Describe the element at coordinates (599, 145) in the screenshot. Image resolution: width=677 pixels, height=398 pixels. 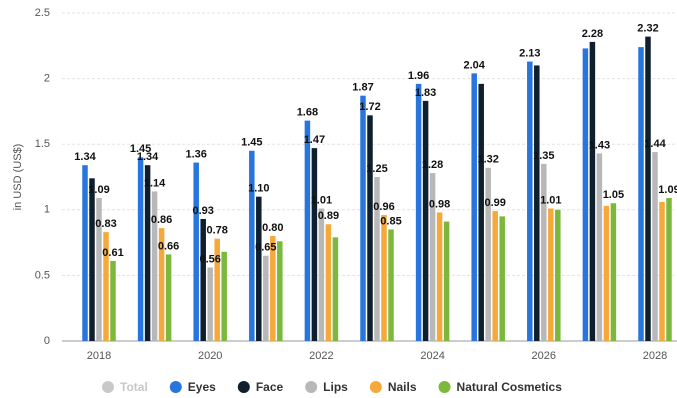
I see `data-label: 1.43` at that location.